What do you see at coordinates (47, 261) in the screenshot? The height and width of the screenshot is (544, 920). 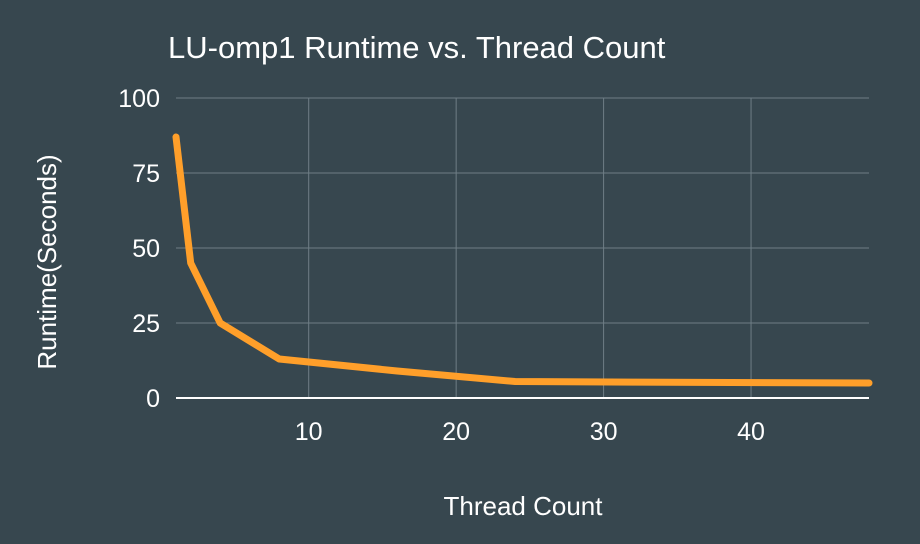 I see `y-axis-title: Runtime(Seconds)` at bounding box center [47, 261].